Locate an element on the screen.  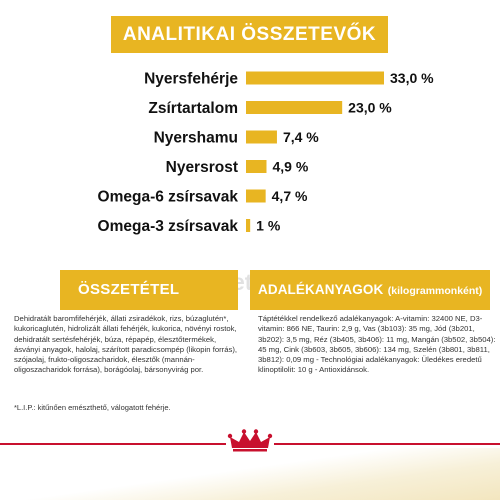
value-label: 7,4 % is located at coordinates (301, 137).